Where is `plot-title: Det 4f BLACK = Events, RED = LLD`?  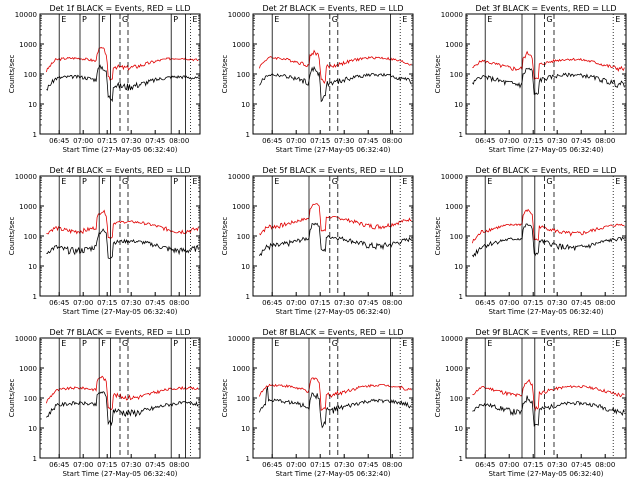
plot-title: Det 4f BLACK = Events, RED = LLD is located at coordinates (119, 170).